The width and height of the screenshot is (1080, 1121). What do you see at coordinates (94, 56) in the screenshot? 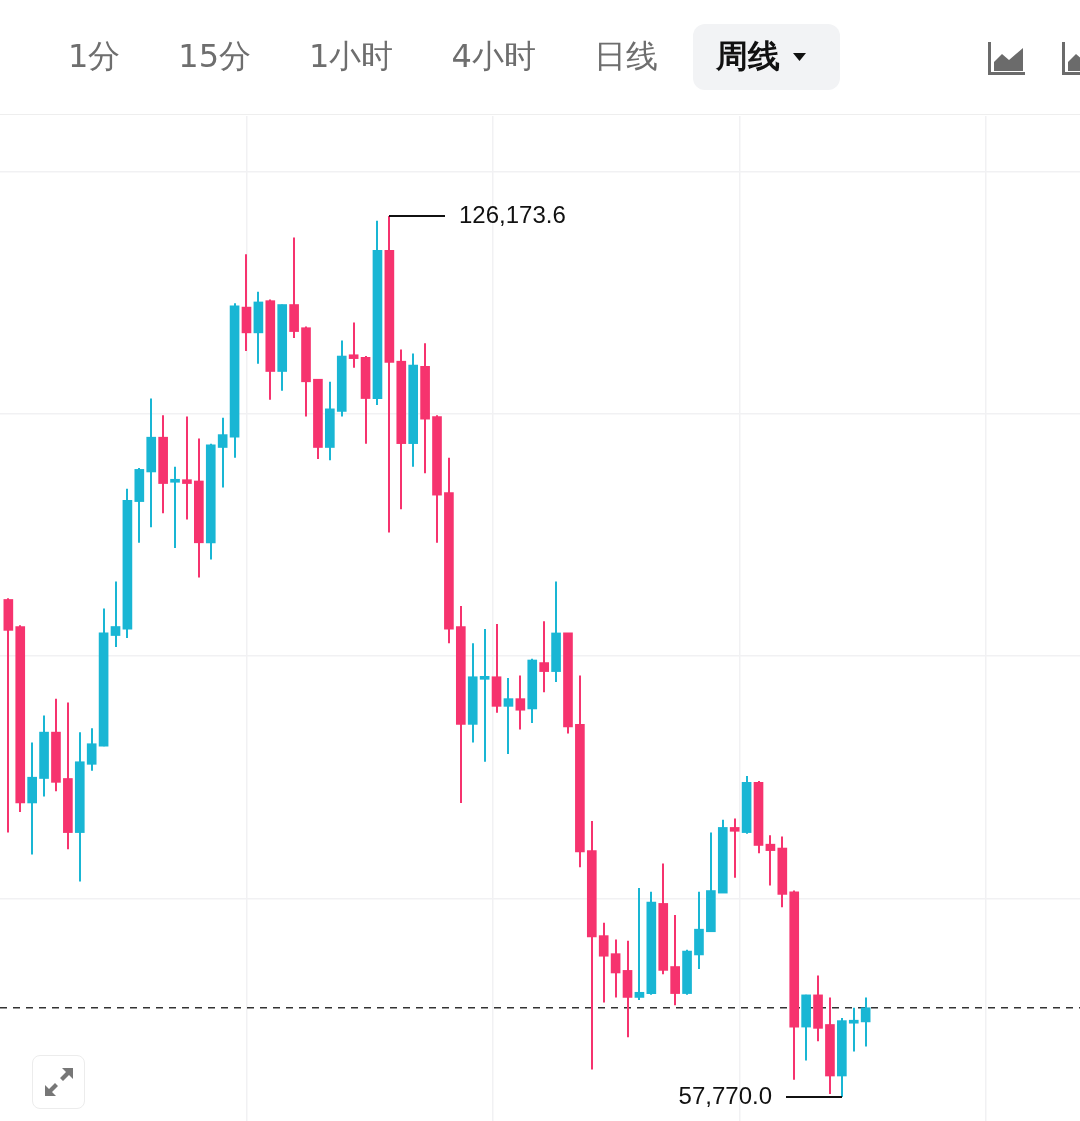
I see `text: 1分` at bounding box center [94, 56].